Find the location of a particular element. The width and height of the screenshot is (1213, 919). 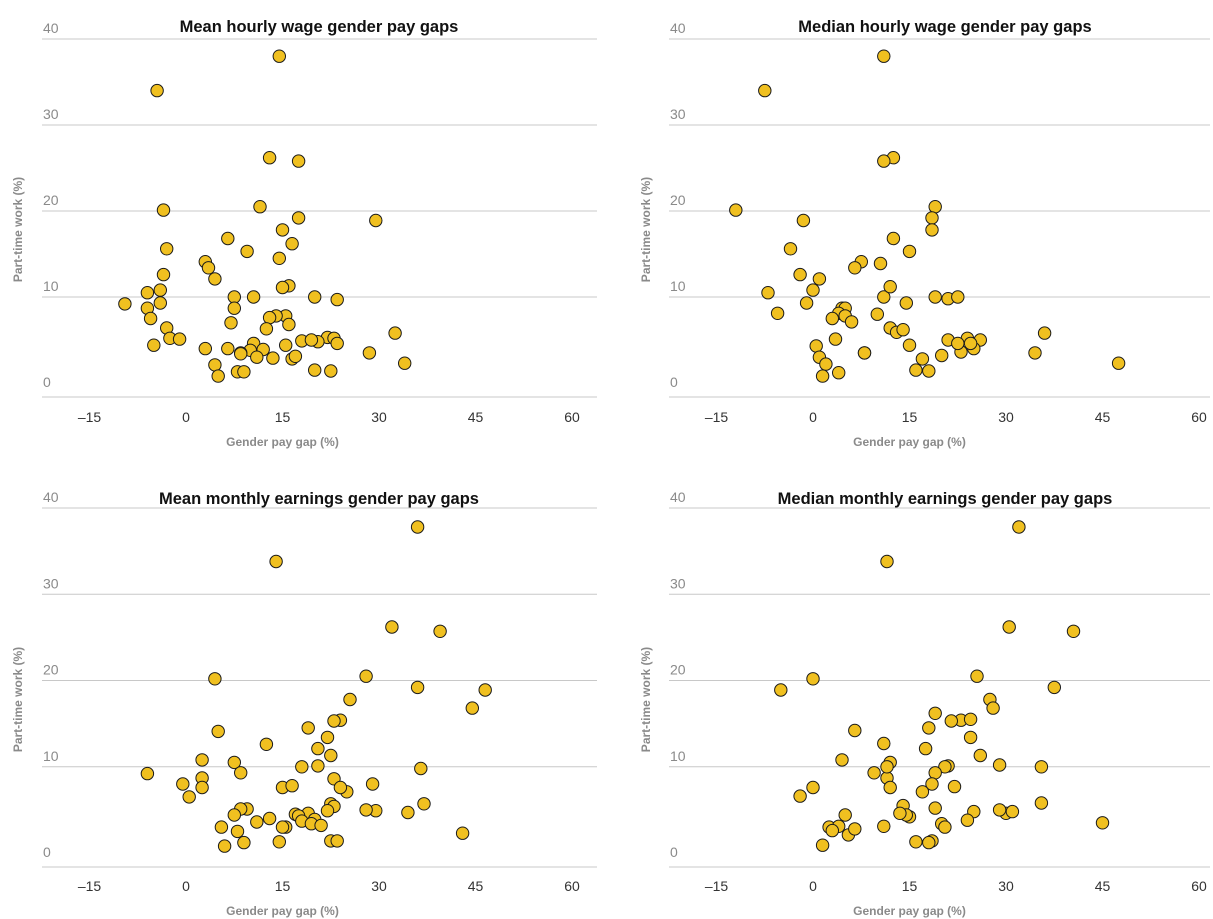

x-tick-label: 15 is located at coordinates (283, 417).